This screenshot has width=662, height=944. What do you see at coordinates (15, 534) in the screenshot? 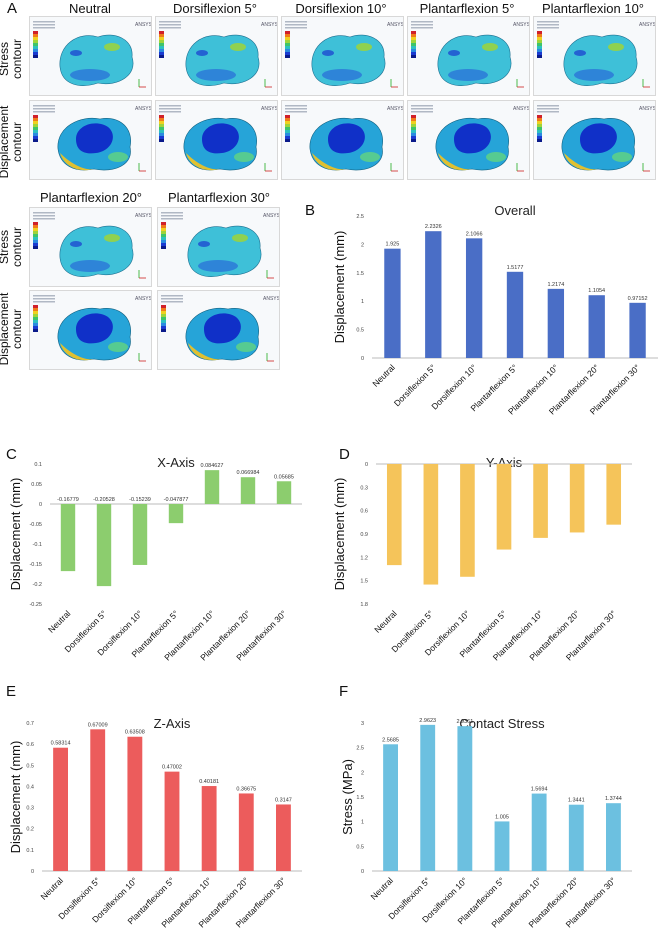
I see `y-axis-label: Displacement (mm)` at bounding box center [15, 534].